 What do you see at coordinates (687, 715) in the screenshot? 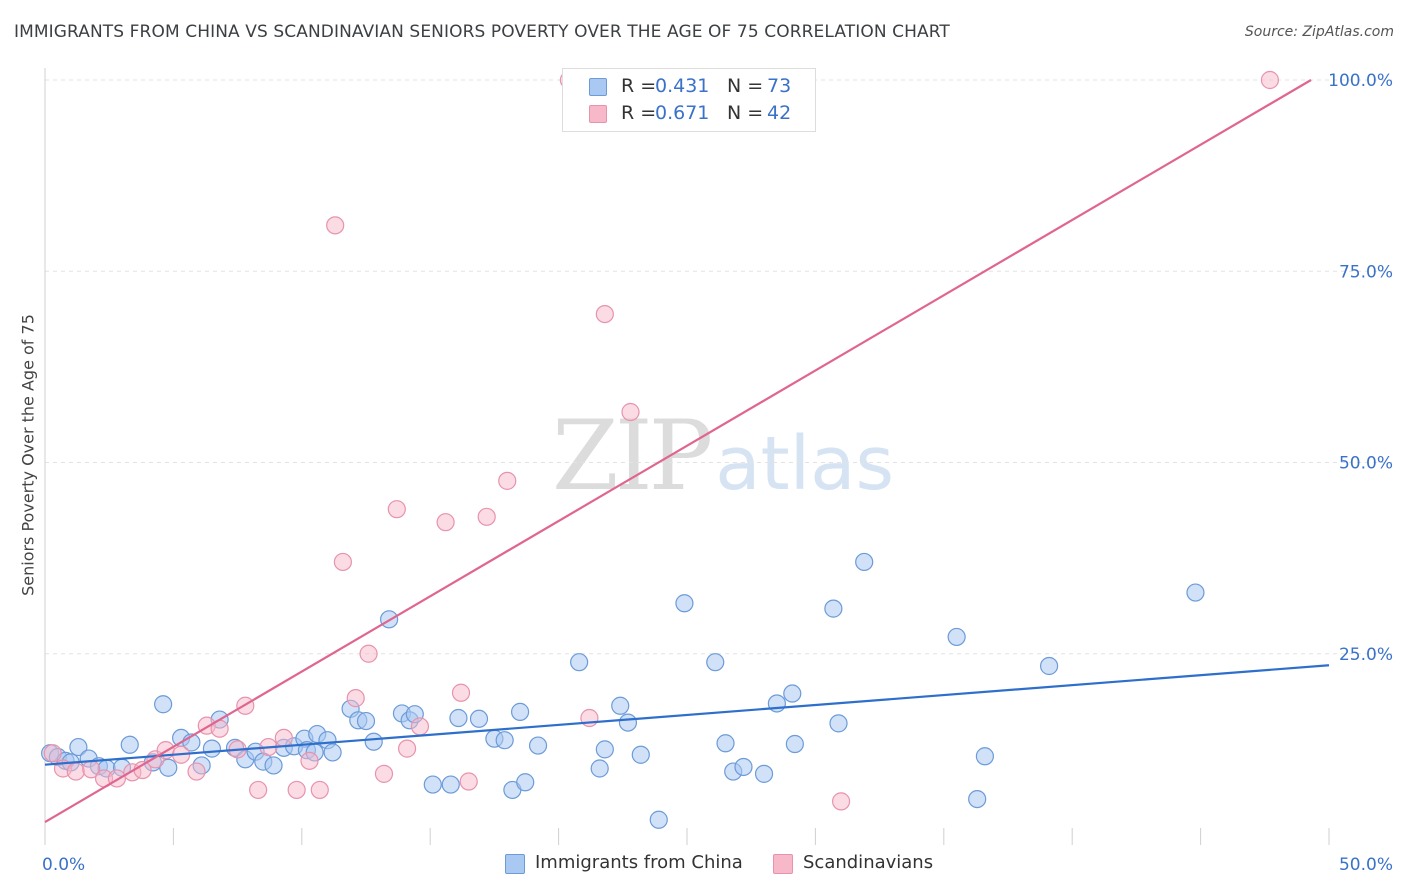
I see `trendline-china` at bounding box center [687, 715].